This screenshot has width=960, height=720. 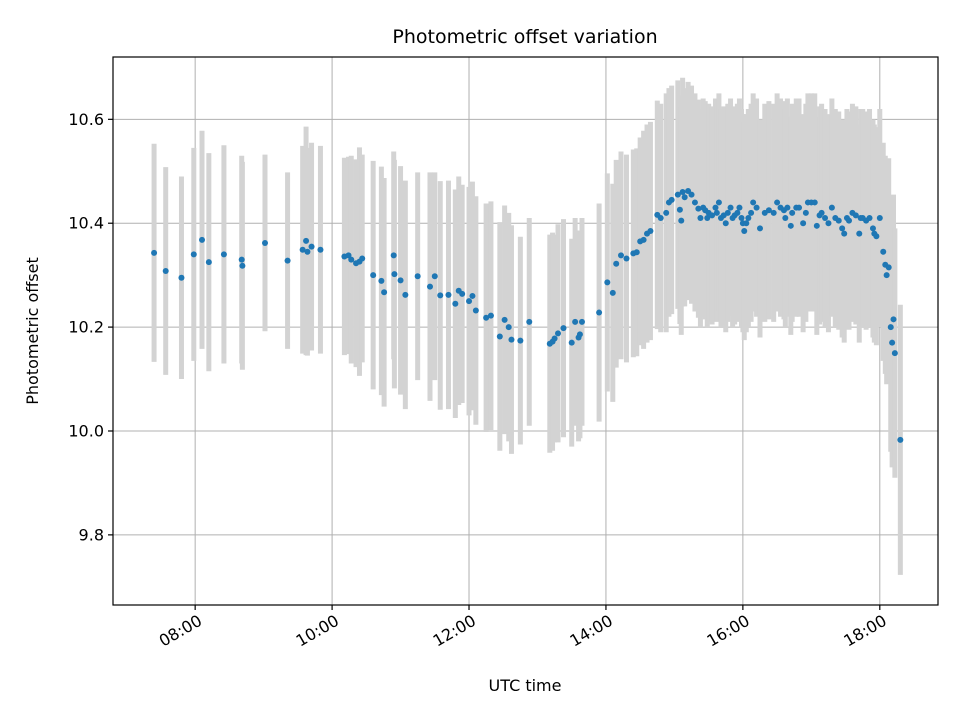 What do you see at coordinates (86, 119) in the screenshot?
I see `y-tick-label: 10.6` at bounding box center [86, 119].